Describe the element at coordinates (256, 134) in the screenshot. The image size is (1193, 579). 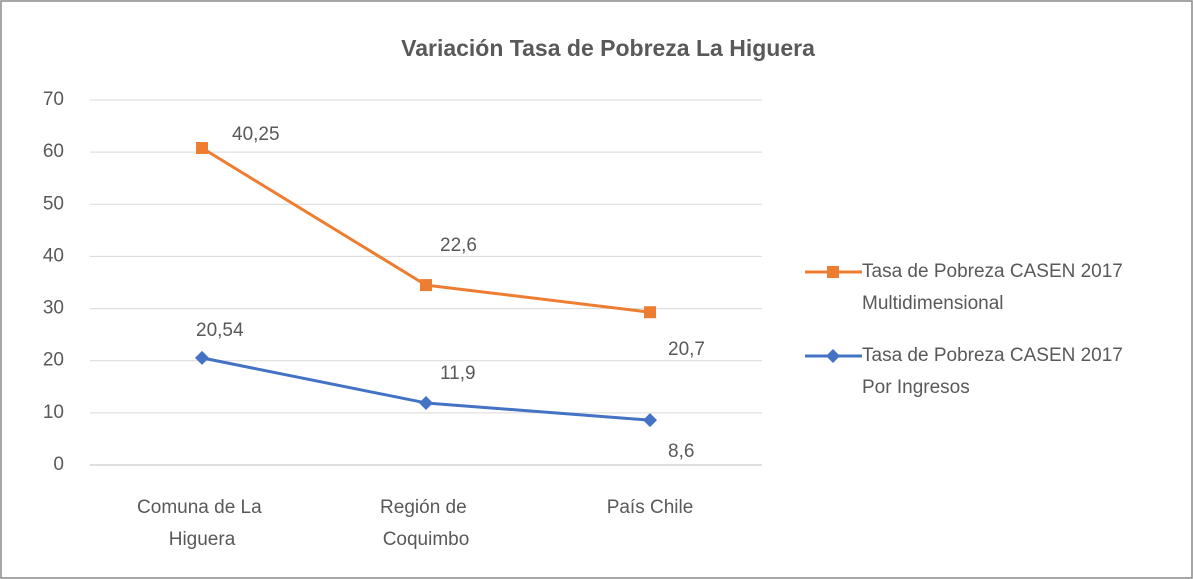
I see `data-label: 40,25` at that location.